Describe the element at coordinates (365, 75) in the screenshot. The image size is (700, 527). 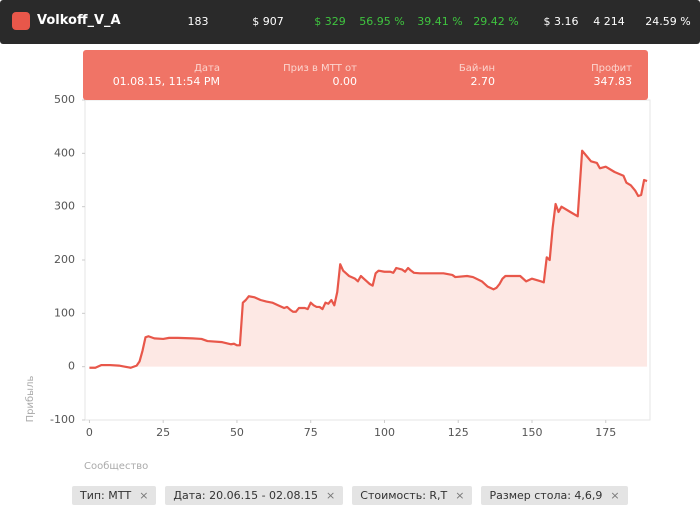
I see `tooltip` at that location.